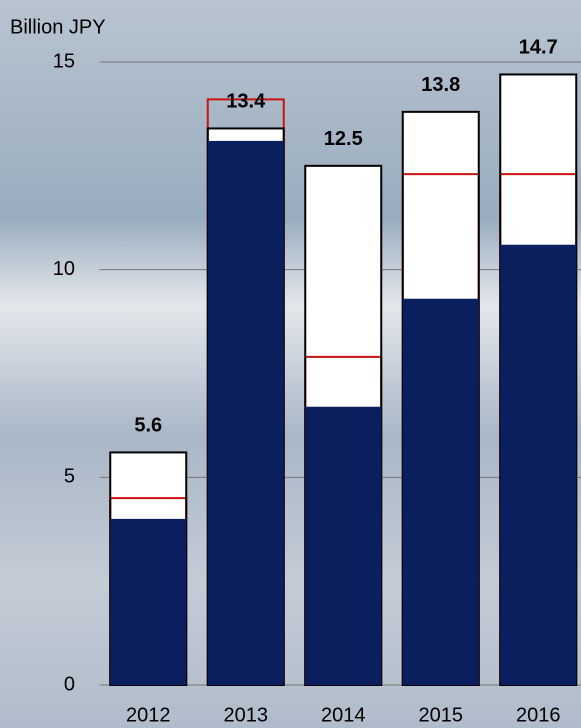 The width and height of the screenshot is (581, 728). Describe the element at coordinates (69, 477) in the screenshot. I see `y-tick-label: 5` at that location.